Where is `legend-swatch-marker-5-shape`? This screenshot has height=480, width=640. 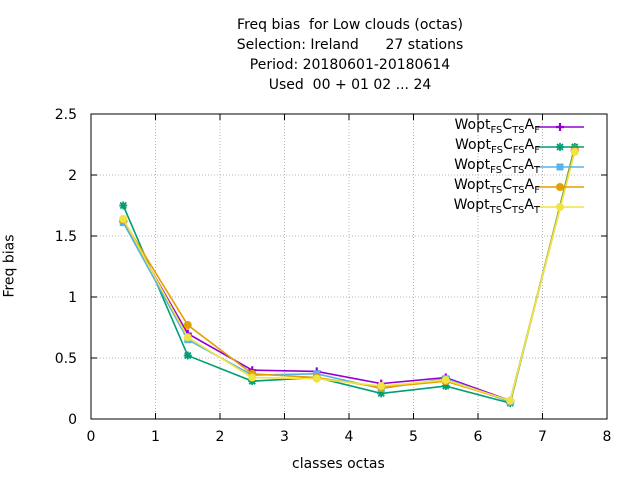 legend-swatch-marker-5-shape is located at coordinates (560, 207).